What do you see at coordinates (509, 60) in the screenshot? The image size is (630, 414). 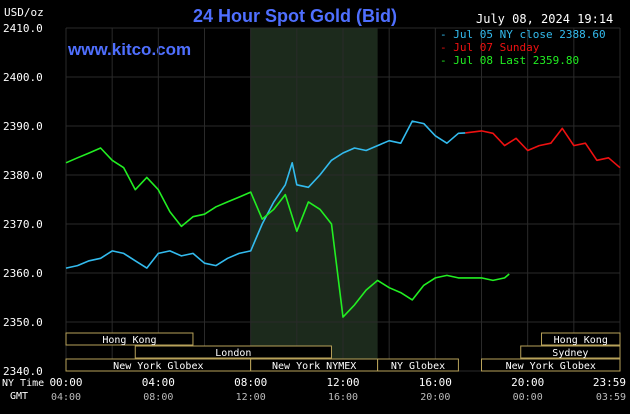 I see `legend-entry: - Jul 08 Last 2359.80` at bounding box center [509, 60].